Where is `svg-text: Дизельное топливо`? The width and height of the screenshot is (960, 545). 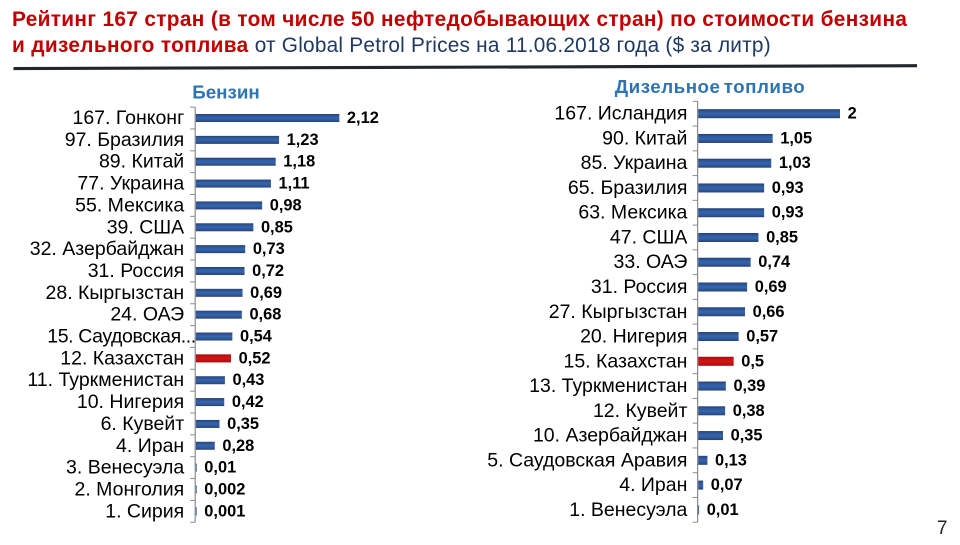 svg-text: Дизельное топливо is located at coordinates (710, 86).